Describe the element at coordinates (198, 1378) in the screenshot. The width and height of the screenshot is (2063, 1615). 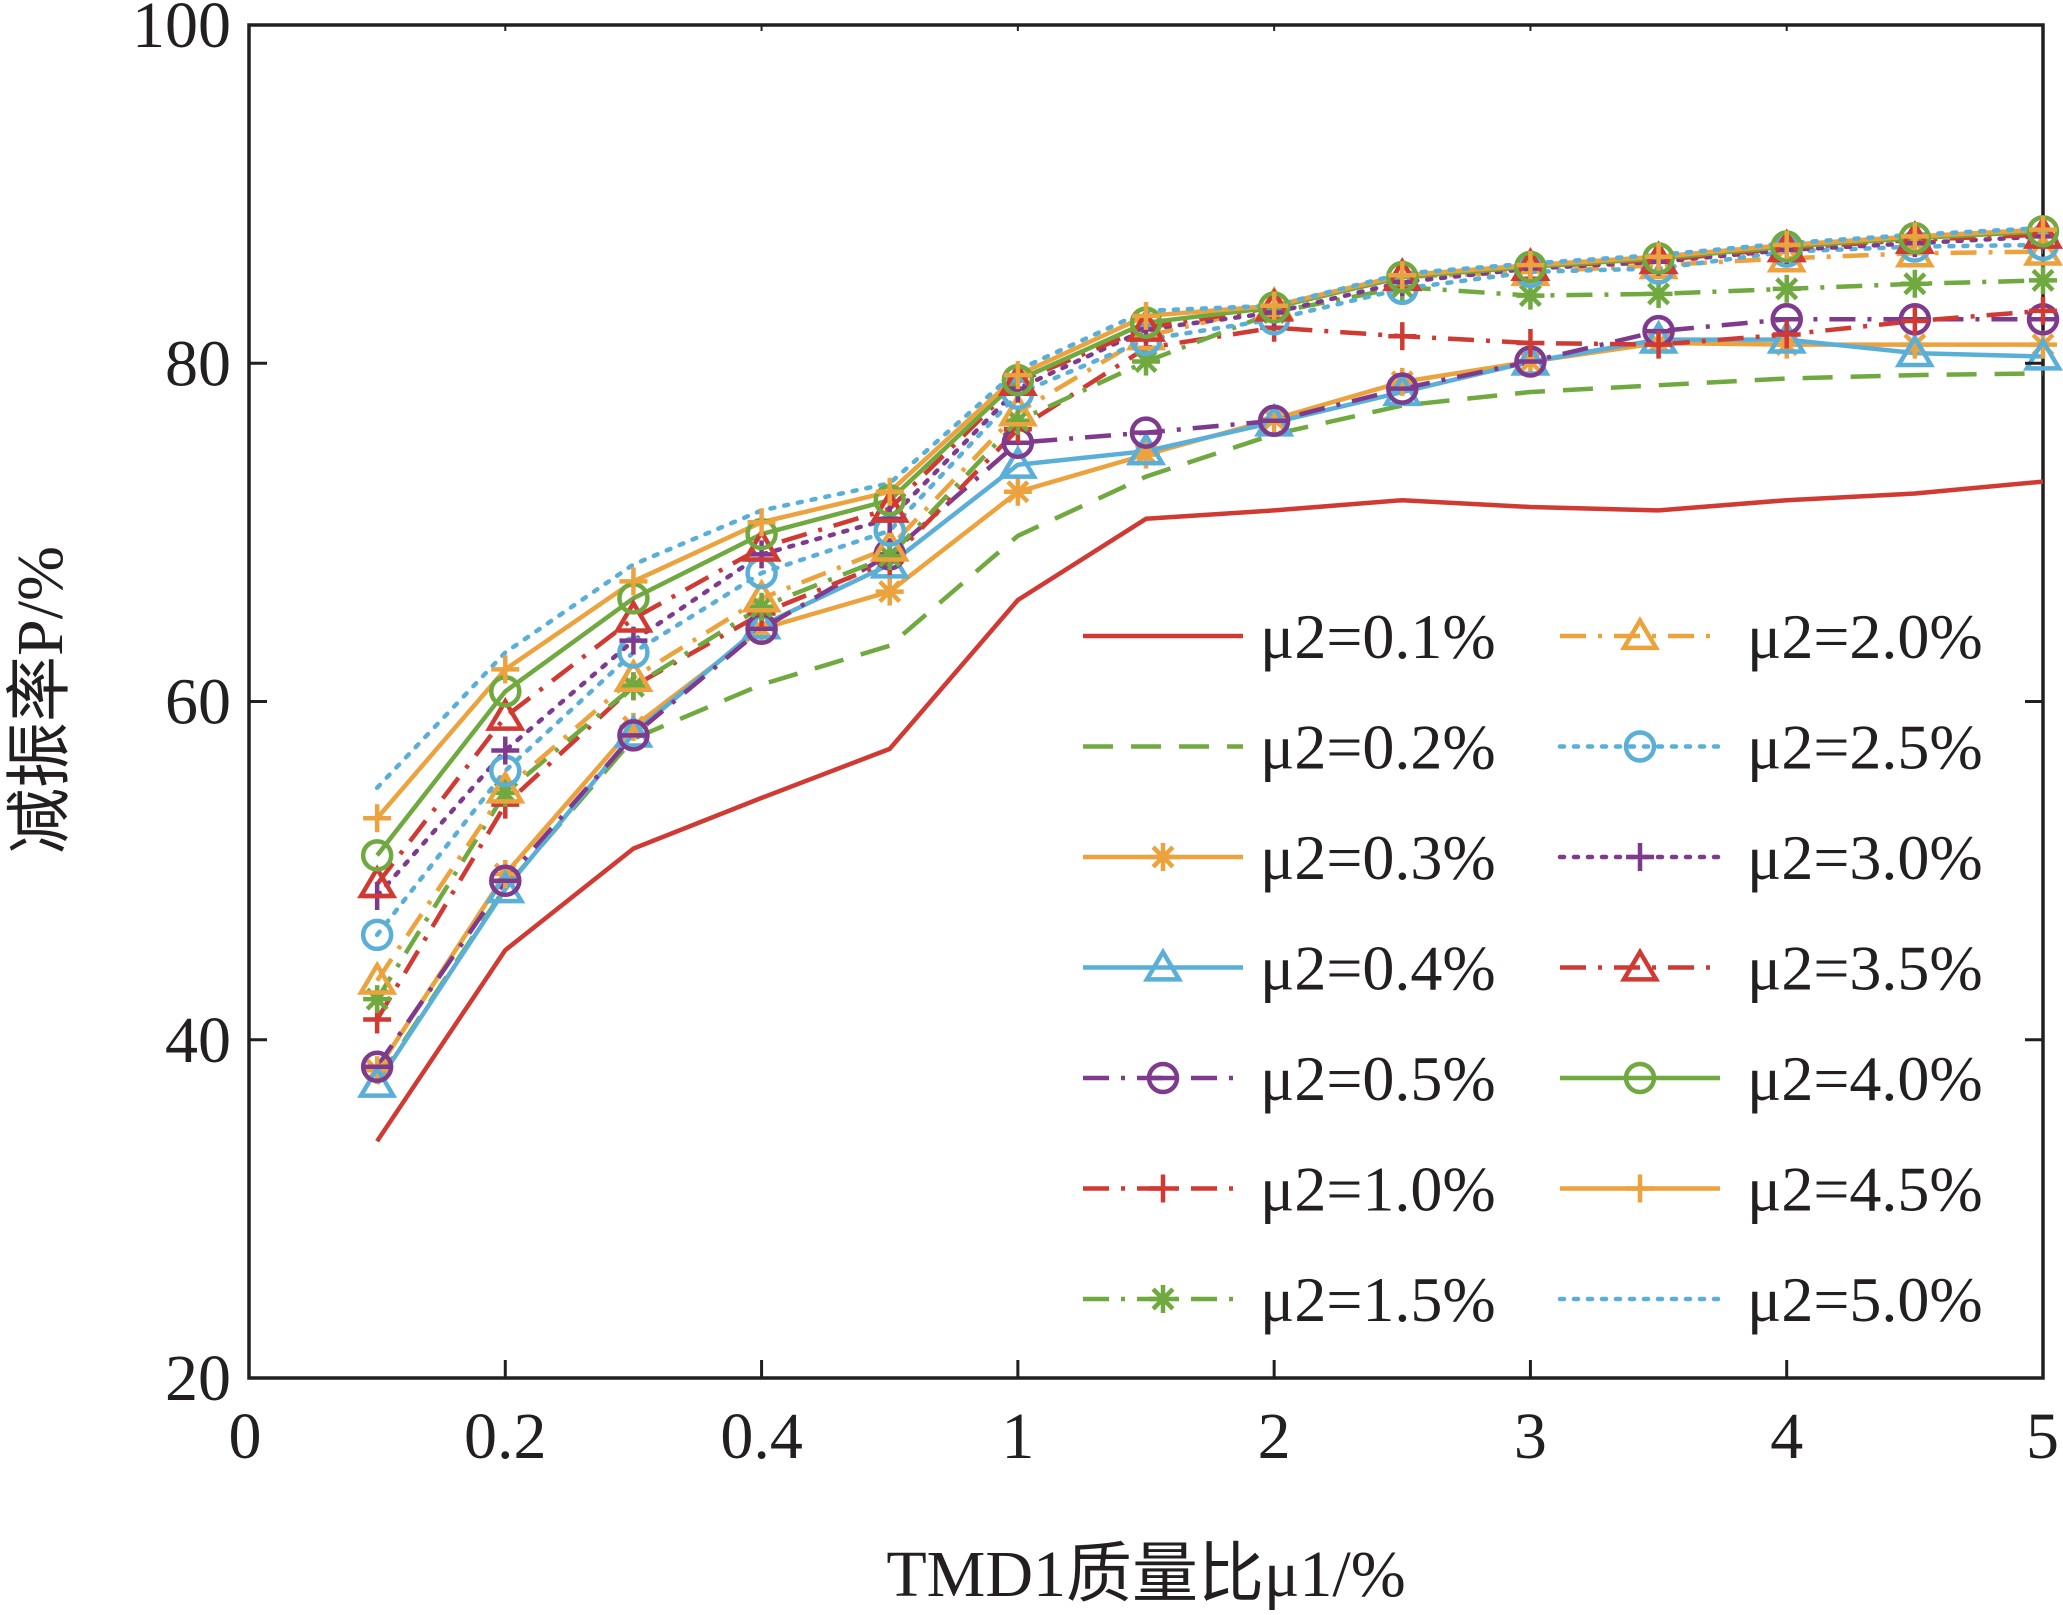
I see `y-tick-label: 20` at that location.